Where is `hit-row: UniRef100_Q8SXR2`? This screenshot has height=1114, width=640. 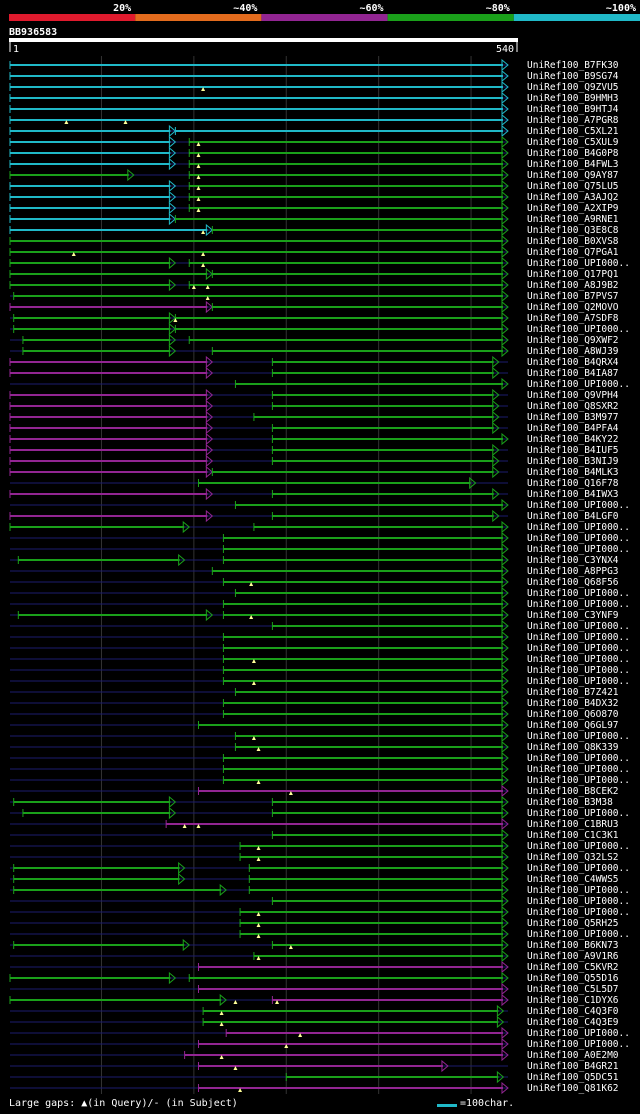
hit-row: UniRef100_Q8SXR2 is located at coordinates (314, 406).